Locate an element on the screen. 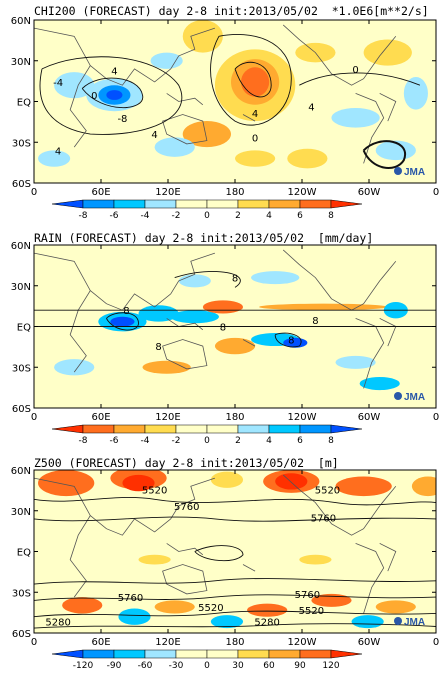  colorbar-label: 8 is located at coordinates (331, 216).